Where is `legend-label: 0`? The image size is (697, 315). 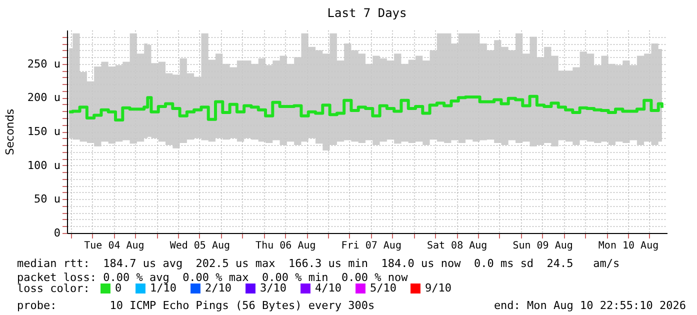 legend-label: 0 is located at coordinates (118, 288).